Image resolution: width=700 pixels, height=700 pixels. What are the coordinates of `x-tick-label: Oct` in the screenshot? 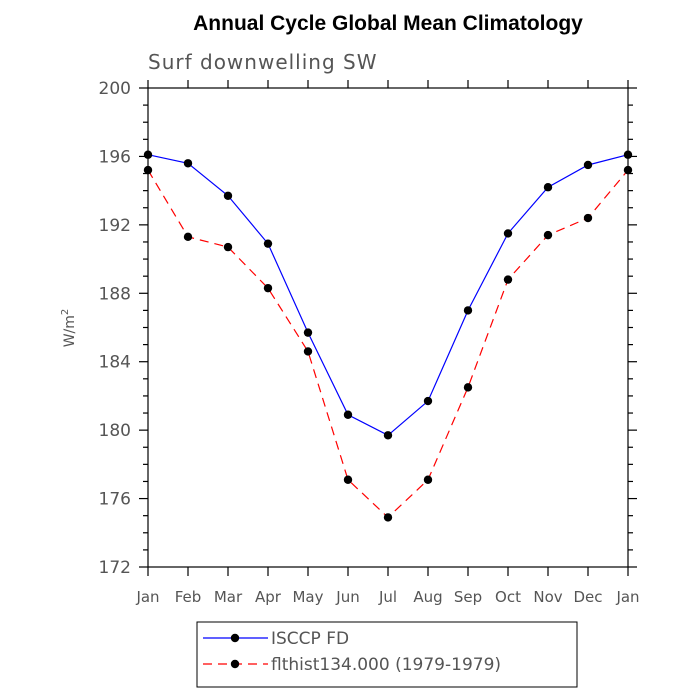 It's located at (508, 597).